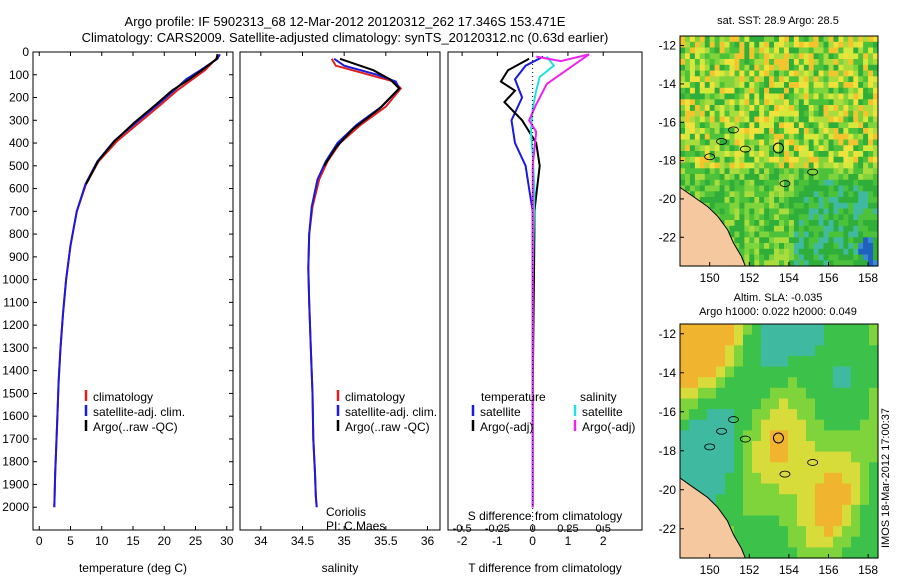  I want to click on temperature-ytick-label: 1300, so click(15, 348).